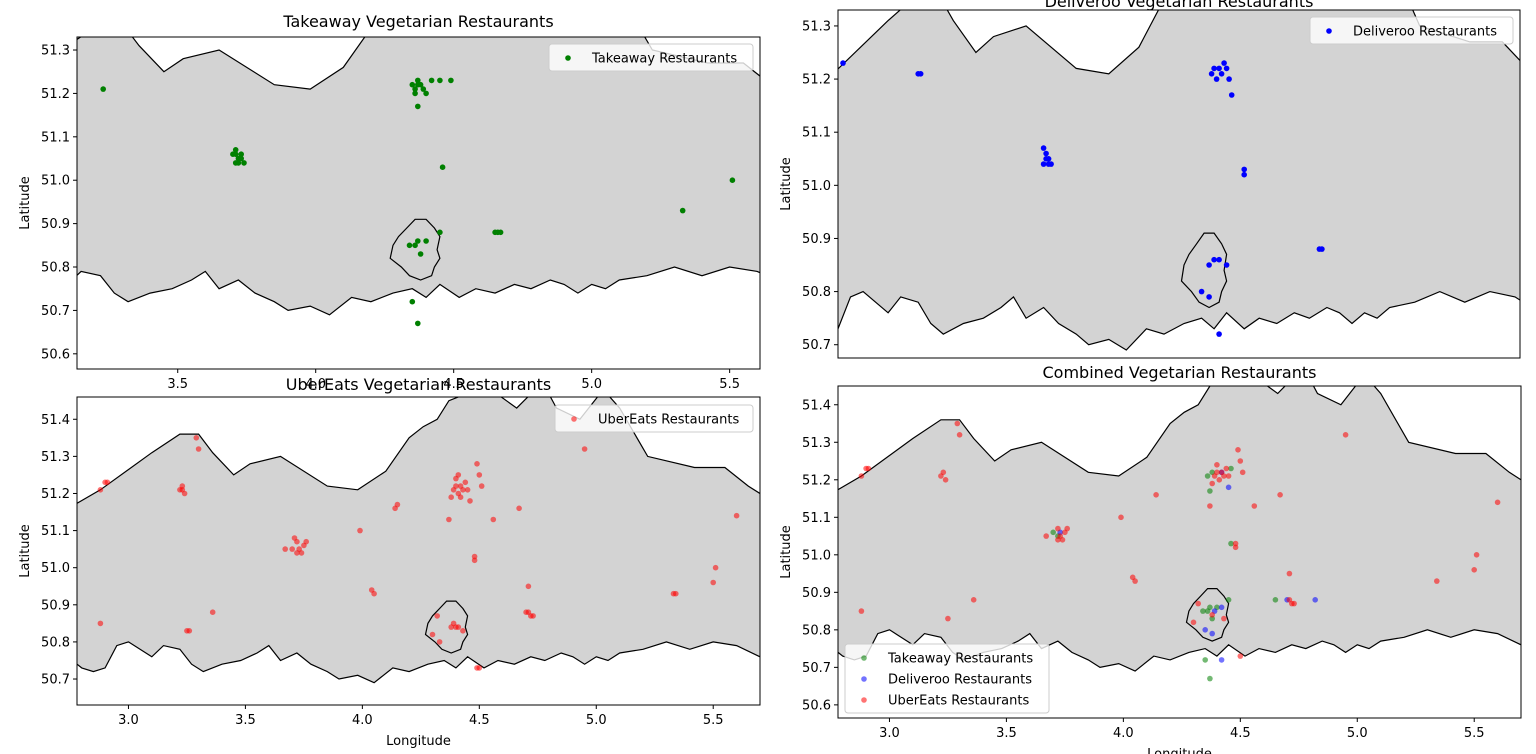 This screenshot has height=754, width=1536. What do you see at coordinates (362, 720) in the screenshot?
I see `xtick-label: 4.0` at bounding box center [362, 720].